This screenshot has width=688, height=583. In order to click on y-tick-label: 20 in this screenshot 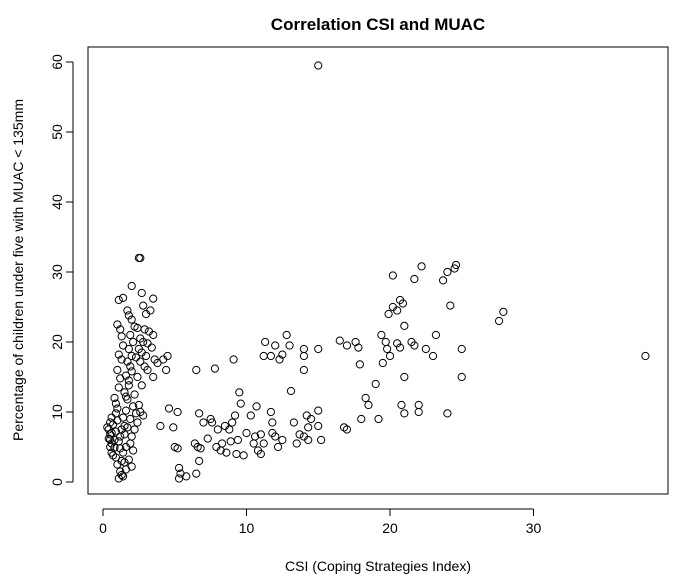, I will do `click(57, 342)`.